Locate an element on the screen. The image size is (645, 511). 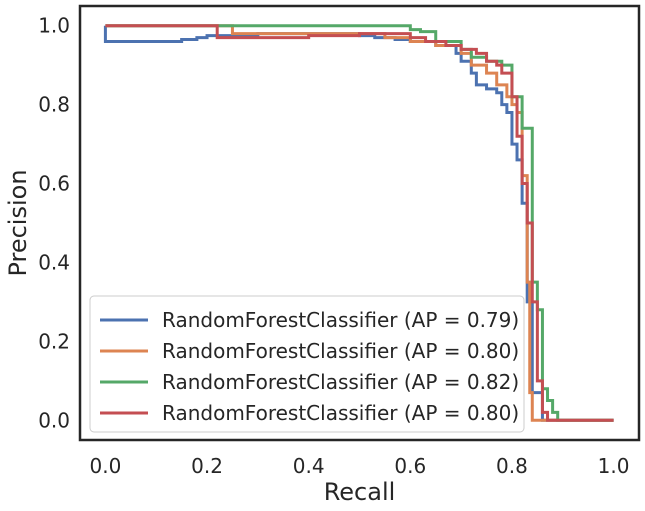
x-tick-label: 0.2 is located at coordinates (207, 466).